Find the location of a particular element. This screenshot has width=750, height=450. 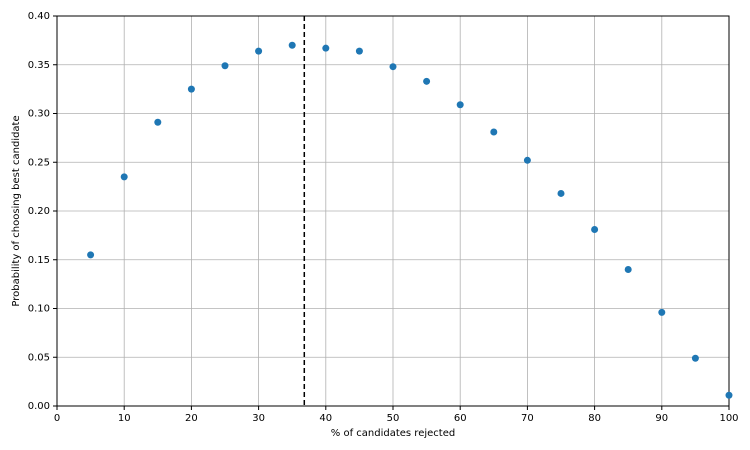

x-tick-label: 50 is located at coordinates (393, 418).